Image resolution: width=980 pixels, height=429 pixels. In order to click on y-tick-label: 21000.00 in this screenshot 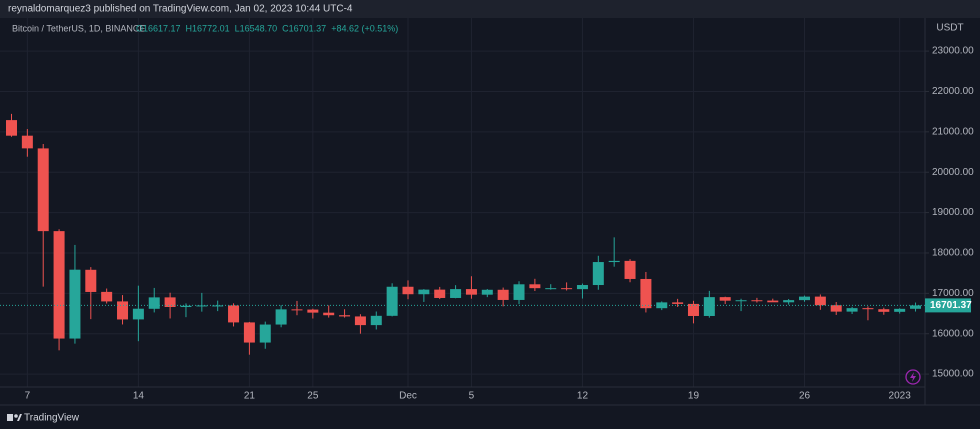, I will do `click(953, 131)`.